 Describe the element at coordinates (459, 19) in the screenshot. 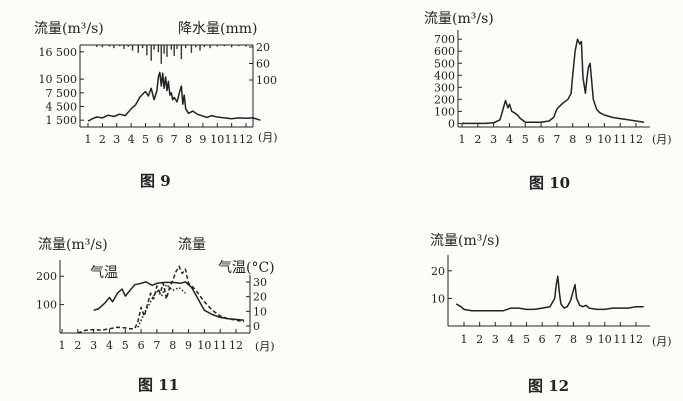

I see `fig10-y-axis-title: 流量(m³/s)` at that location.